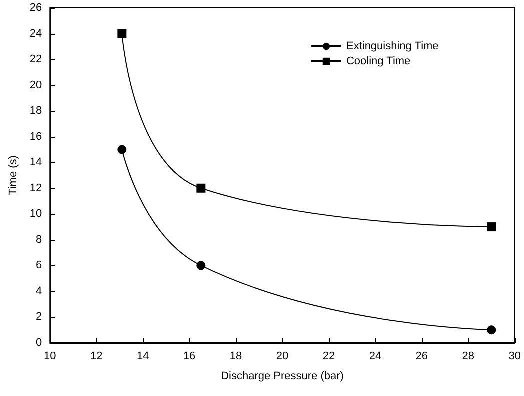 The image size is (524, 396). I want to click on y-tick-label: 16, so click(36, 136).